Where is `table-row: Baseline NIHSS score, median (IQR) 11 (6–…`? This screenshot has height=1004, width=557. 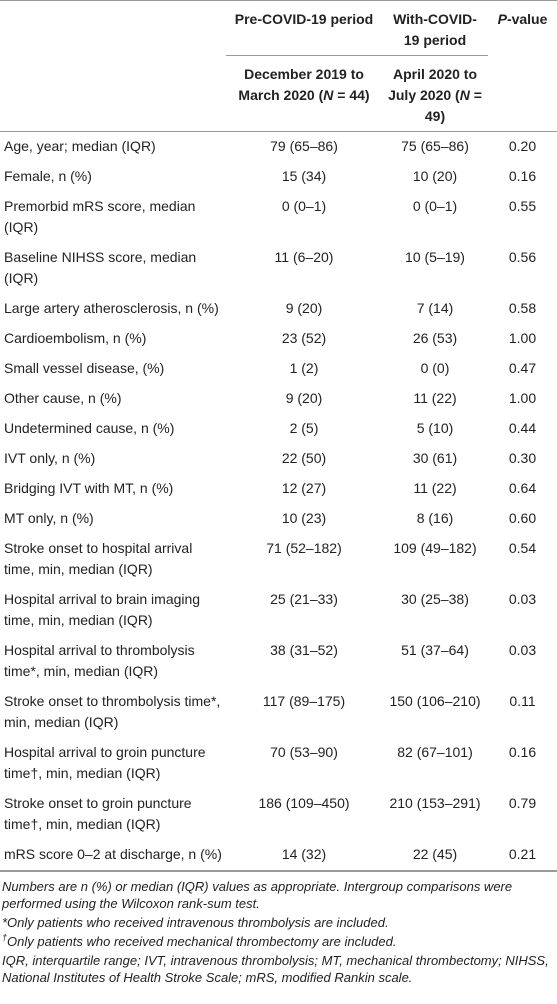
table-row: Baseline NIHSS score, median (IQR) 11 (6–… is located at coordinates (278, 268).